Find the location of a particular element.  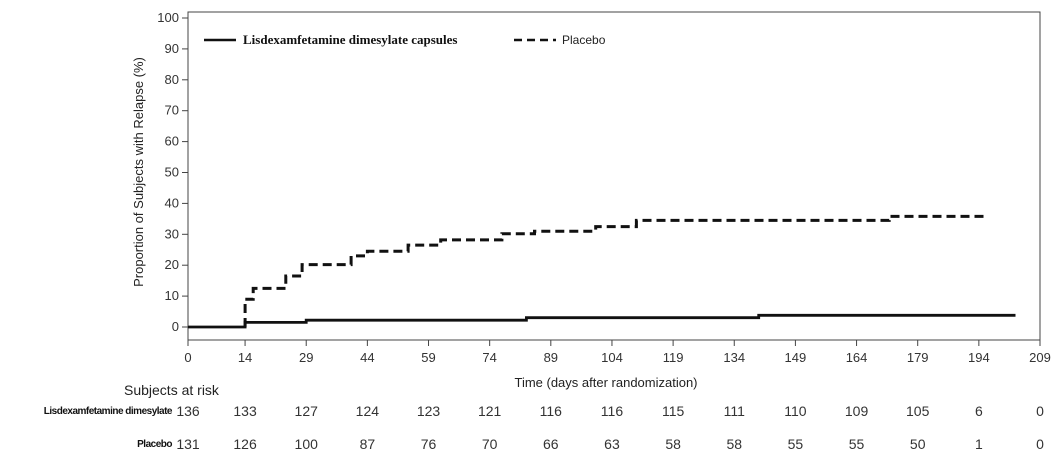

y-tick-label: 30 is located at coordinates (172, 233).